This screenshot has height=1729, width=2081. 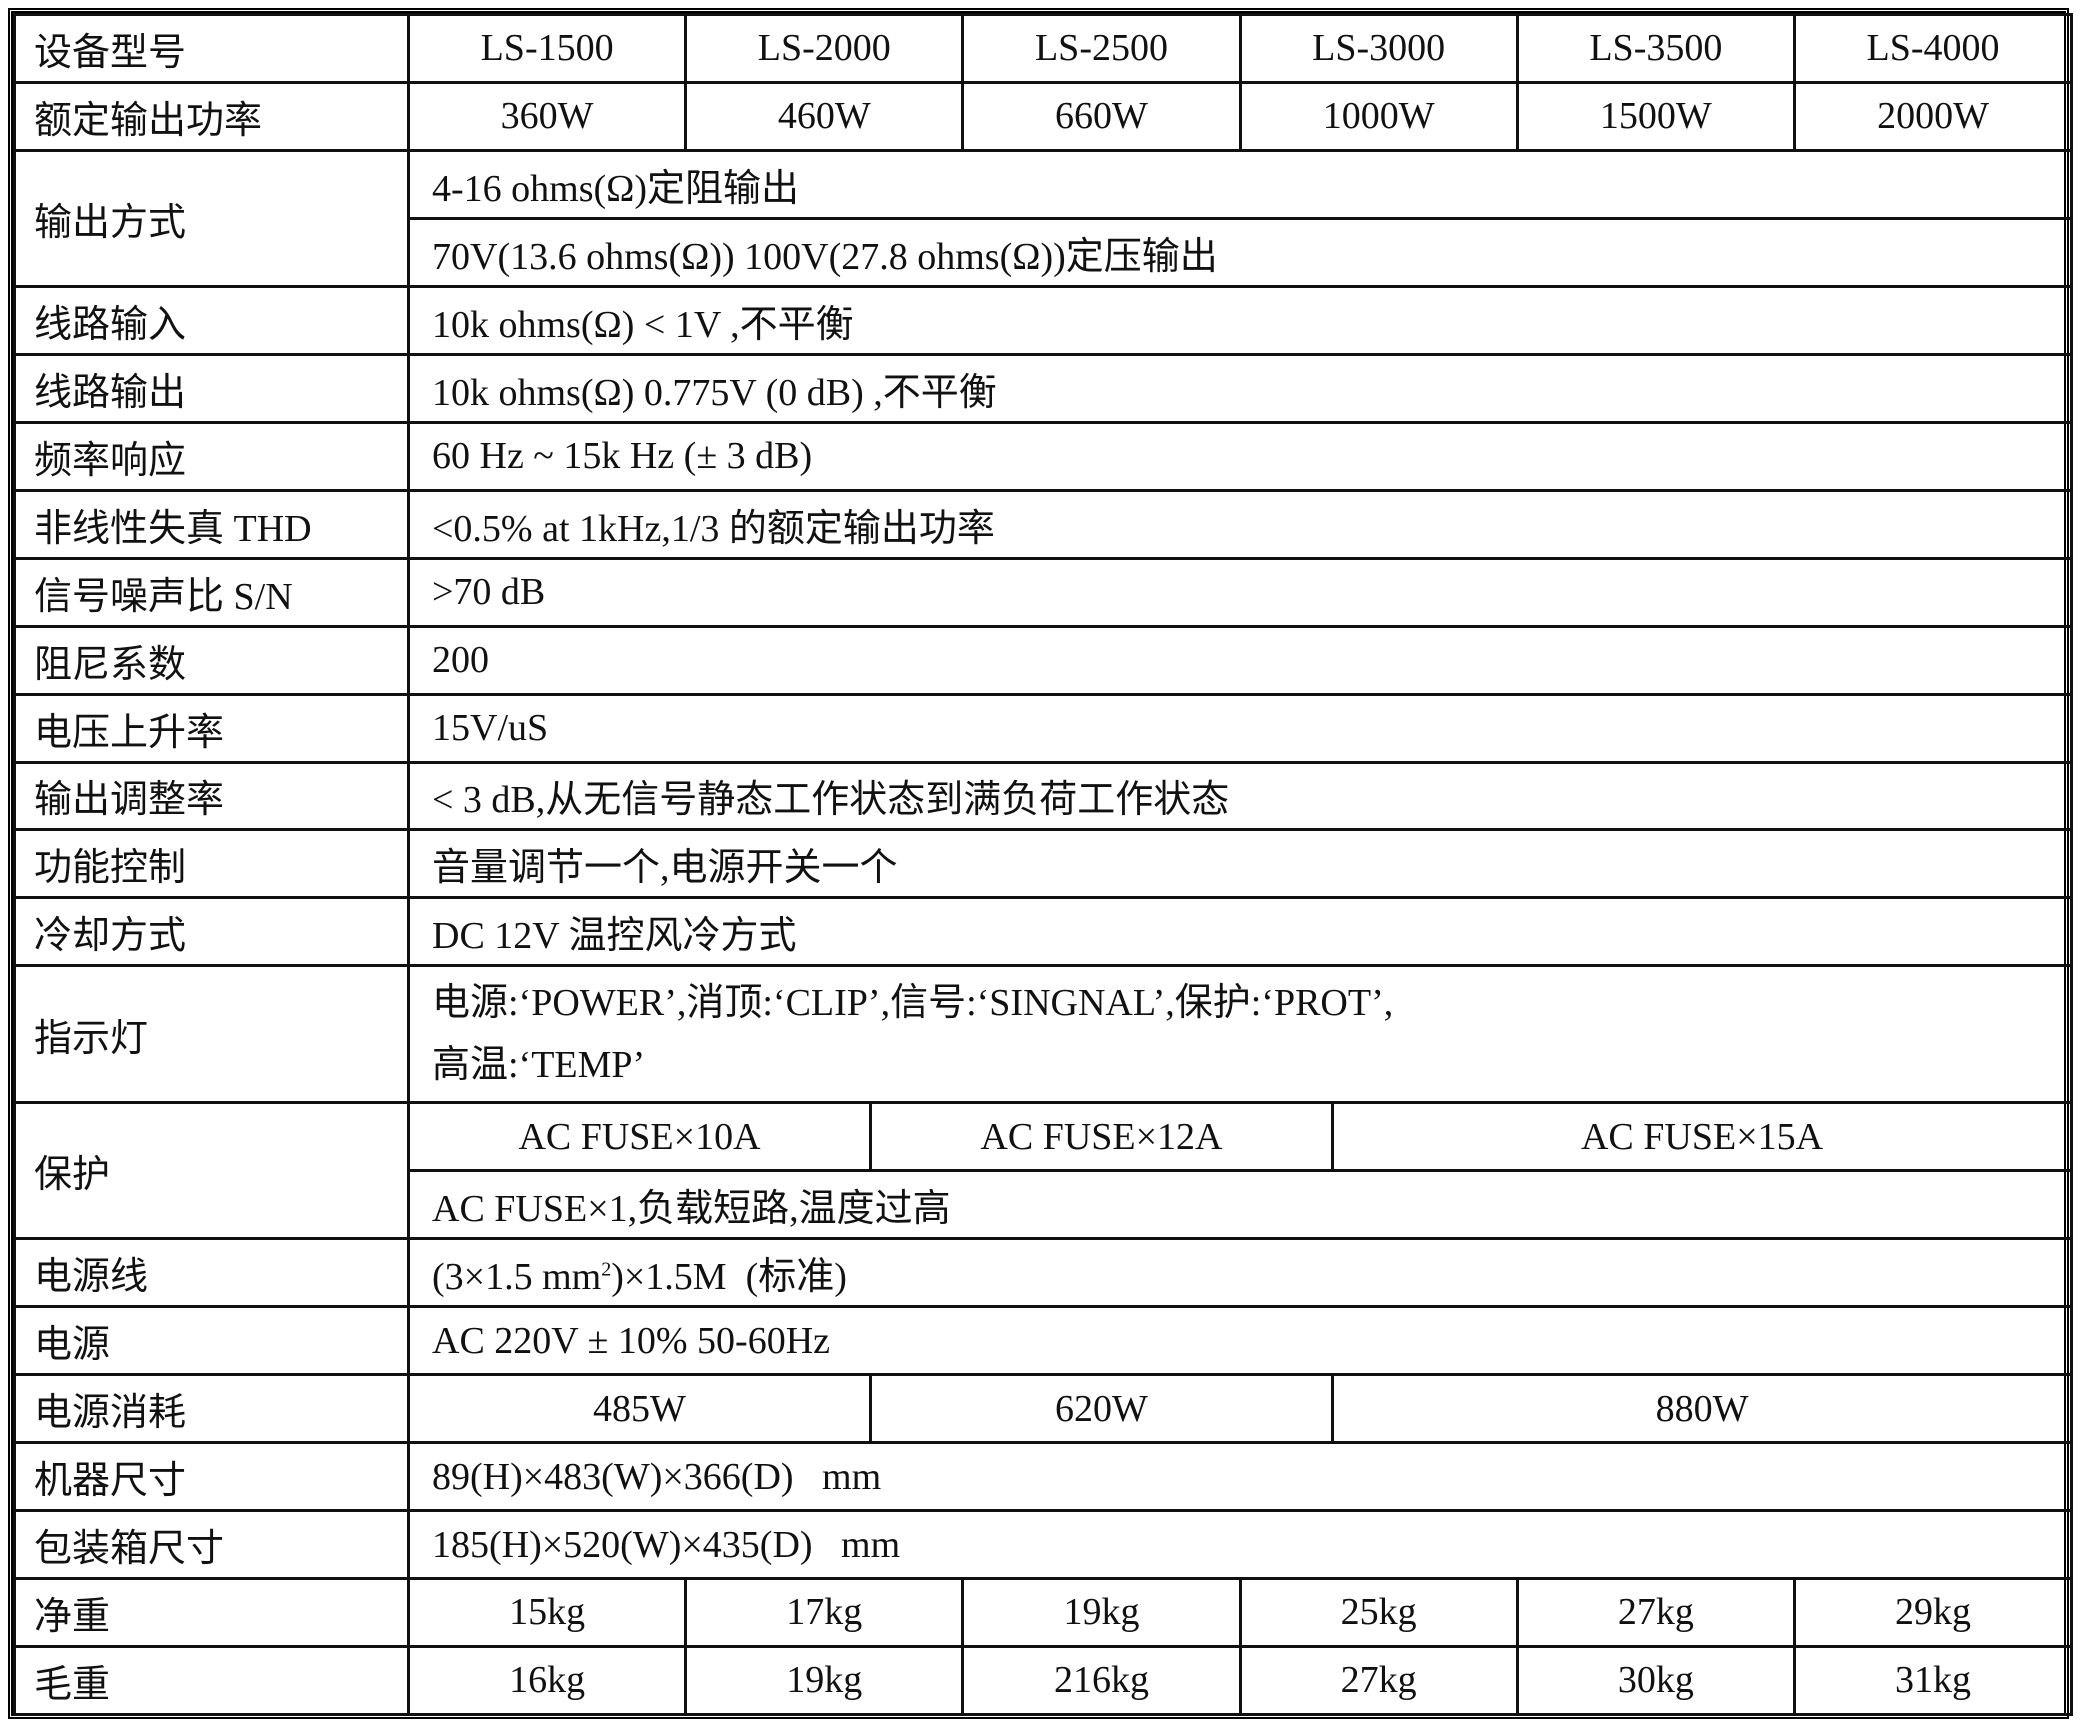 I want to click on value-cell: 10k ohms(Ω) 0.775V (0 dB) ,不平衡, so click(x=1240, y=388).